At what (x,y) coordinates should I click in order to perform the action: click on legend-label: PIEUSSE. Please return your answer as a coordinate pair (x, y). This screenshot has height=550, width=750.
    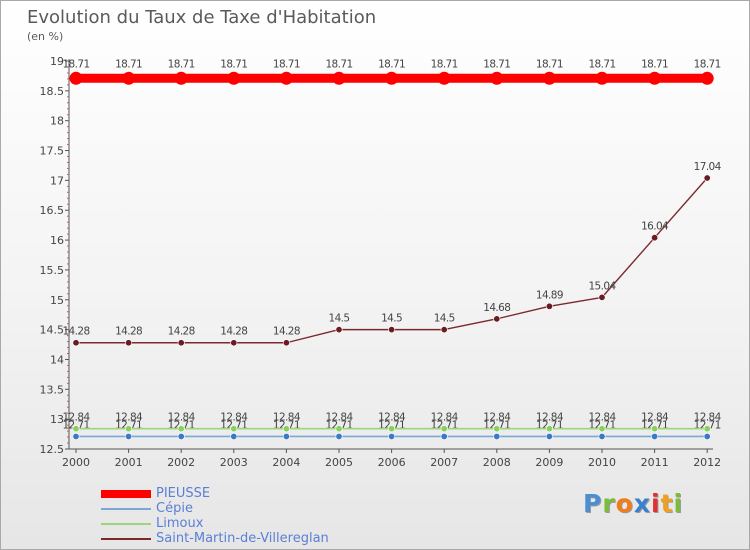
    Looking at the image, I should click on (183, 493).